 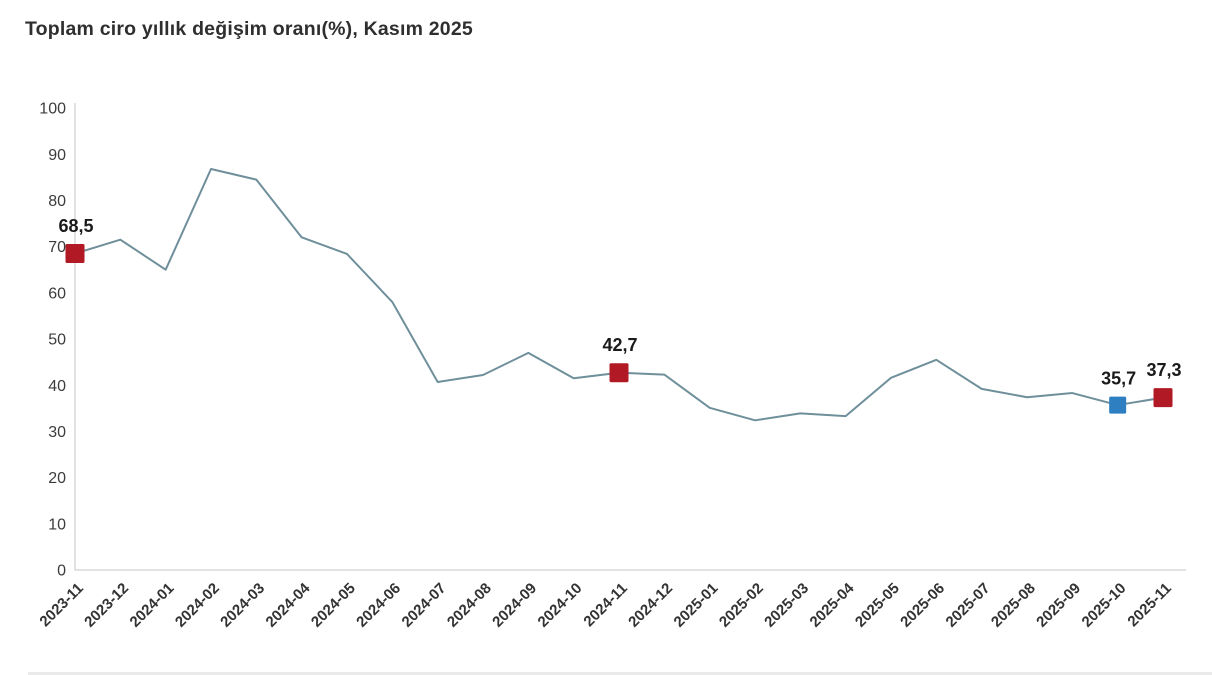 I want to click on x-axis-tick-label: 2024-11, so click(x=605, y=605).